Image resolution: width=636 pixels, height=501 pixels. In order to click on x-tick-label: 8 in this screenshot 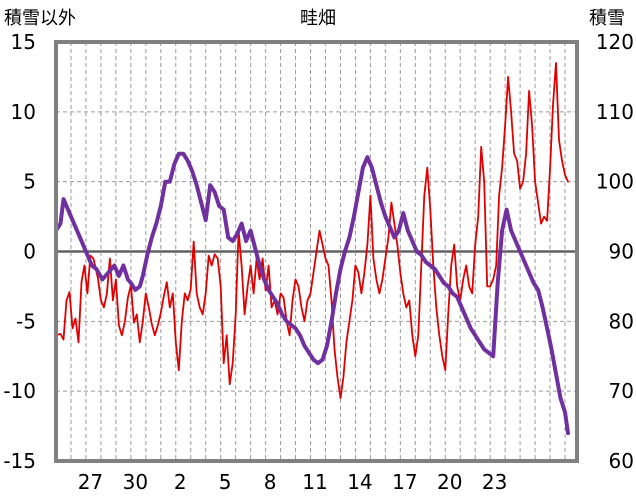, I will do `click(270, 482)`.